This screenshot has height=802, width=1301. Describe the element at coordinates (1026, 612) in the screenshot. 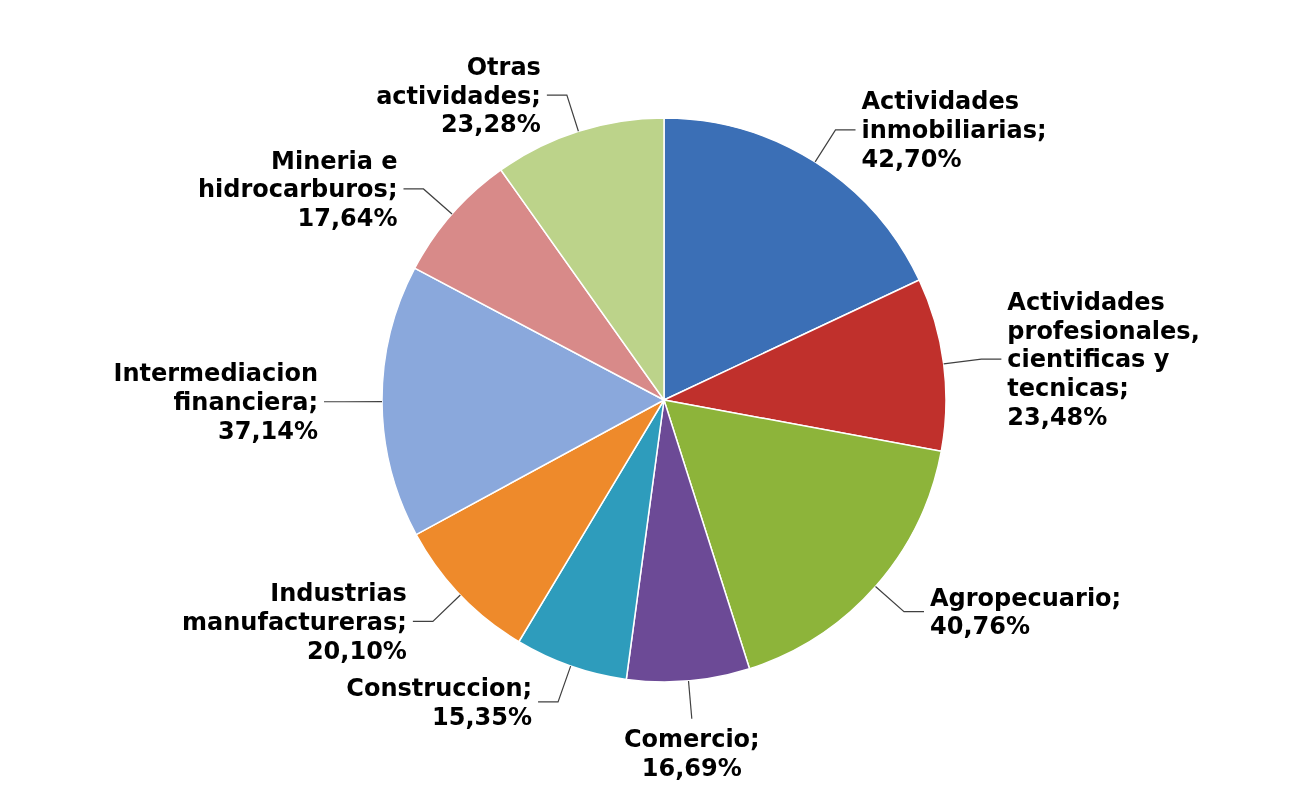

I see `slice-label: Agropecuario; 40,76%` at that location.